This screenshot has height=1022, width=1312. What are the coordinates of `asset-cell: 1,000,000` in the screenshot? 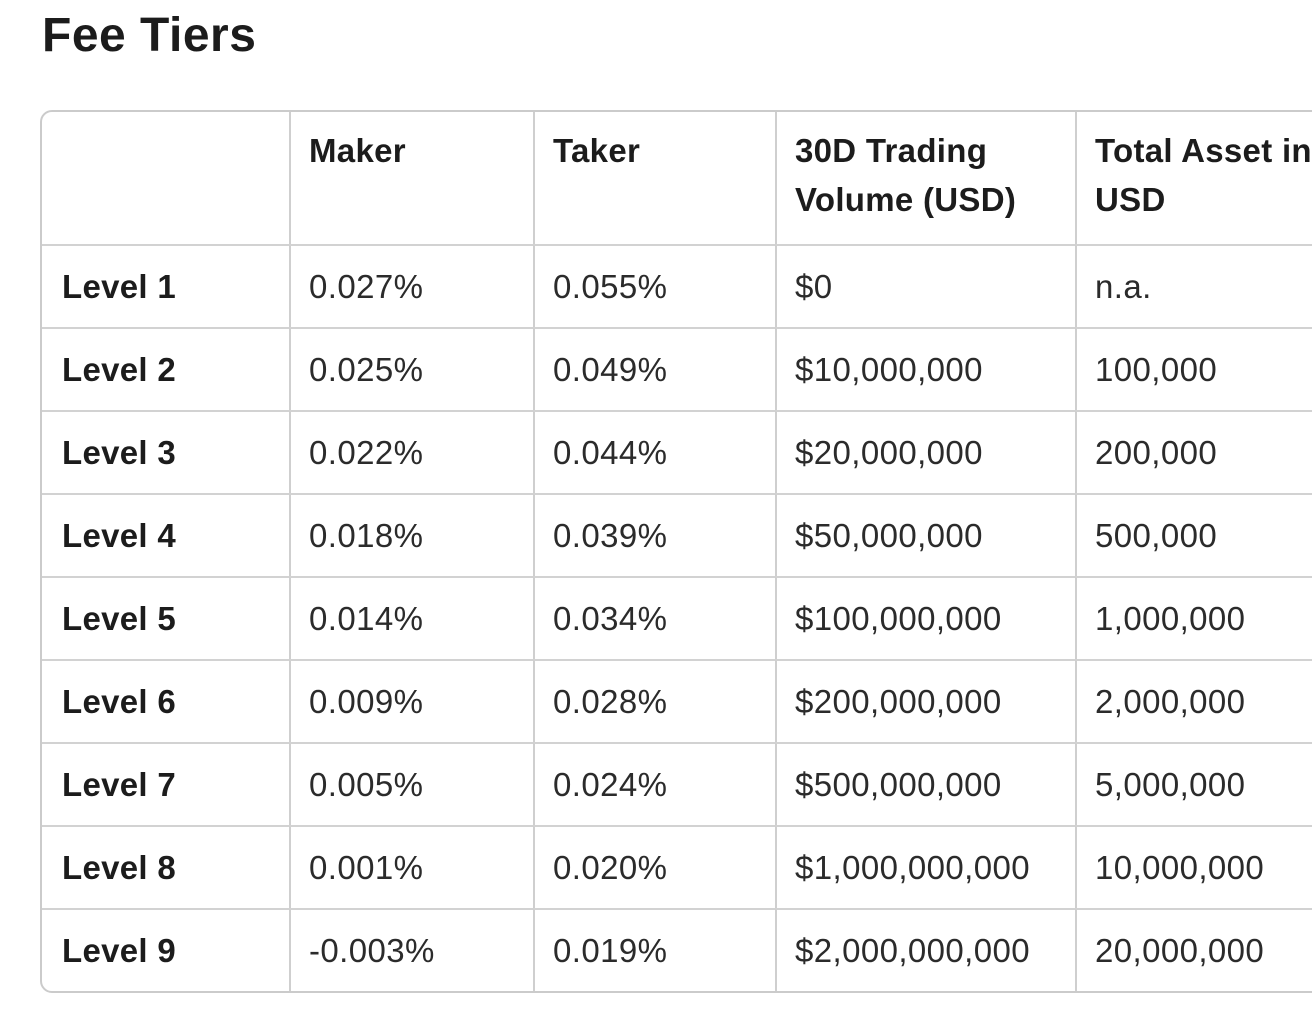 It's located at (1193, 617).